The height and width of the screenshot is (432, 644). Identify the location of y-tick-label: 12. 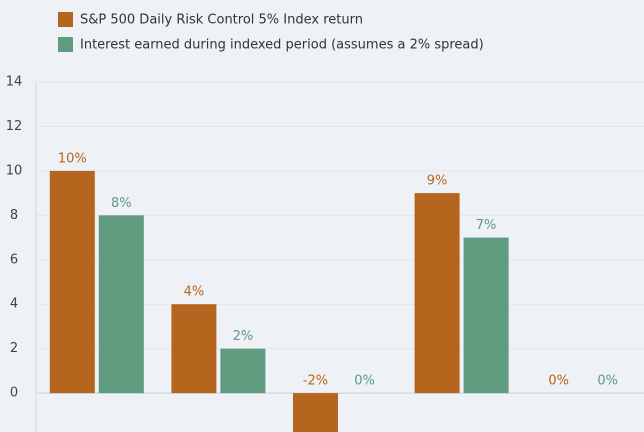
(14, 126).